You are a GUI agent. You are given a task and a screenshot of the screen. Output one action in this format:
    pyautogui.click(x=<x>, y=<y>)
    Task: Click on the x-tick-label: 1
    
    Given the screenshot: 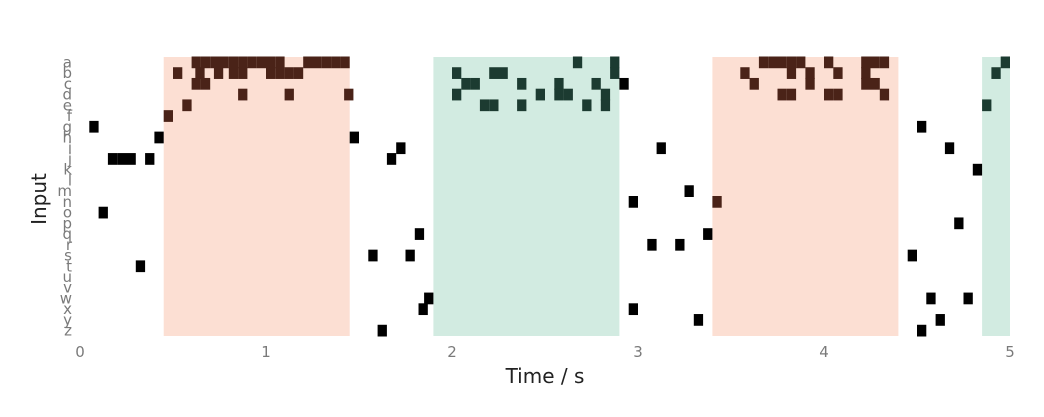 What is the action you would take?
    pyautogui.click(x=266, y=352)
    